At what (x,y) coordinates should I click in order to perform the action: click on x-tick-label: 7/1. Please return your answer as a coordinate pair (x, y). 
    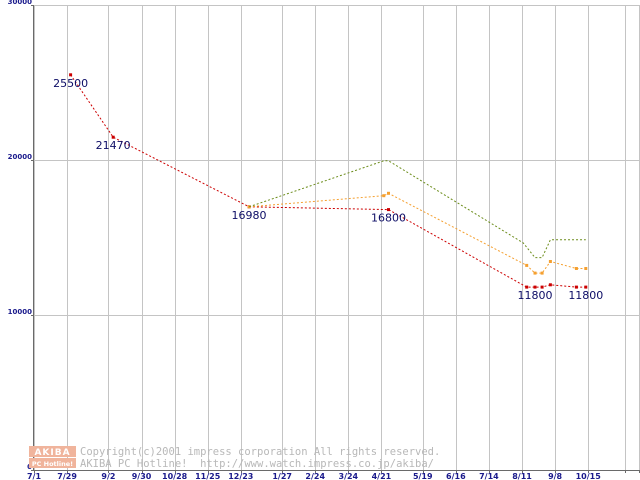
    Looking at the image, I should click on (34, 476).